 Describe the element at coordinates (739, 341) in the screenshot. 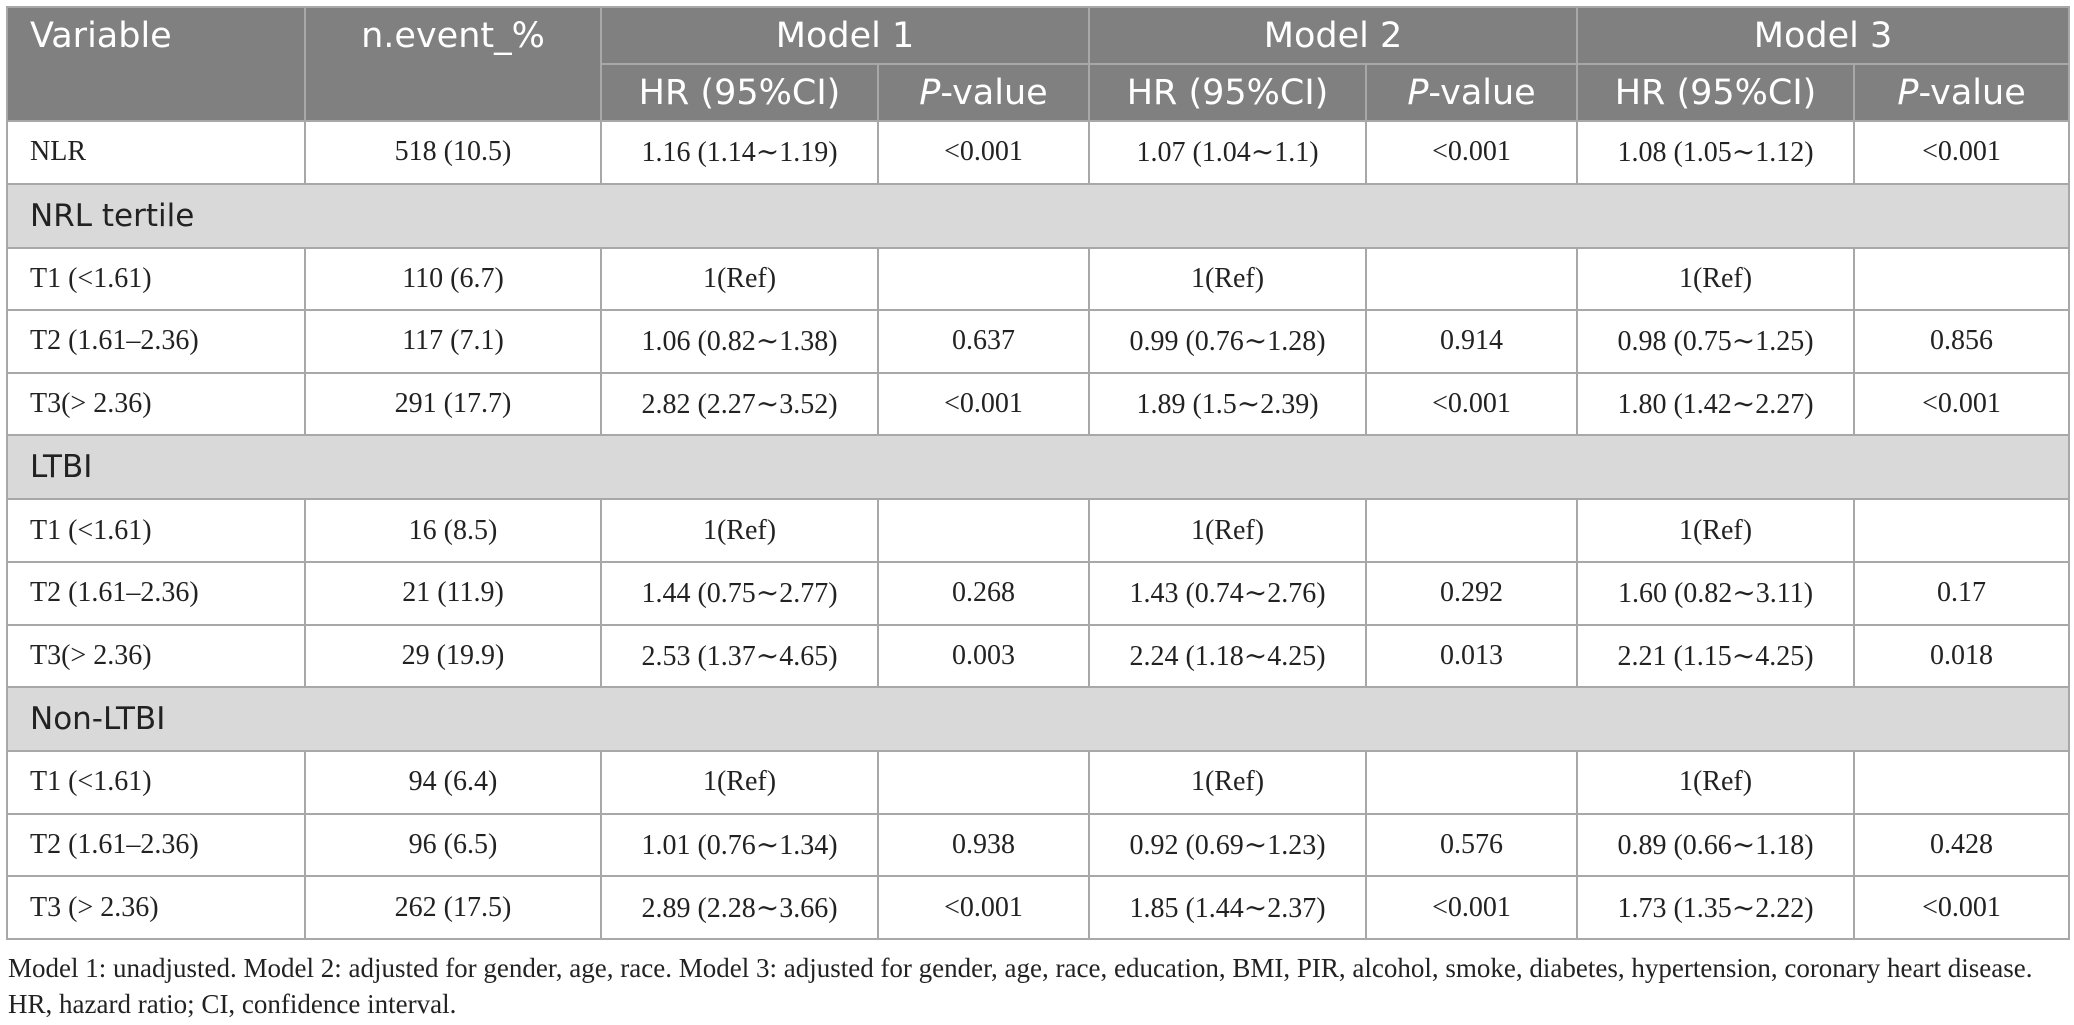

I see `cell-m1-hr: 1.06 (0.82∼1.38)` at that location.